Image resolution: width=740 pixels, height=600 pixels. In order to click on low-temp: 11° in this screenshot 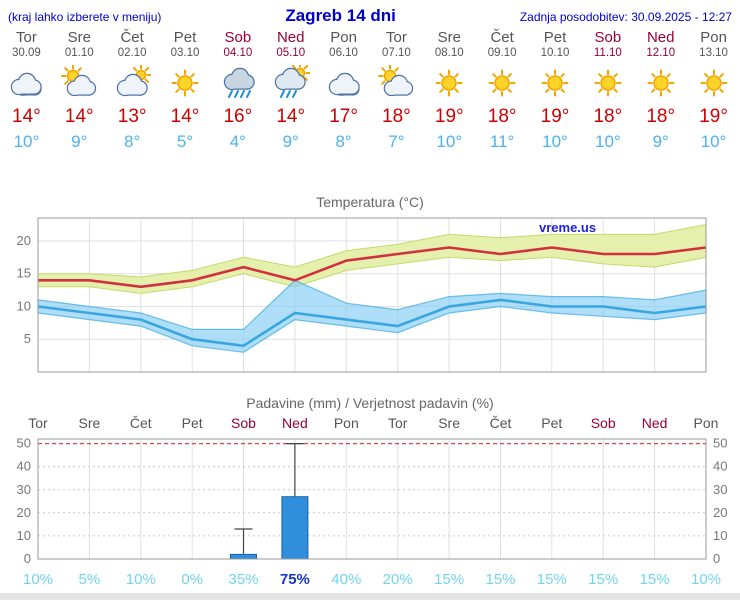, I will do `click(502, 141)`.